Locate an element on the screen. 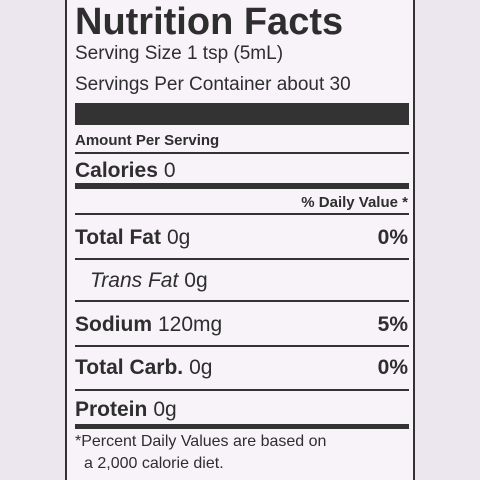 This screenshot has width=480, height=480. nutrient-label: Total Carb. is located at coordinates (129, 367).